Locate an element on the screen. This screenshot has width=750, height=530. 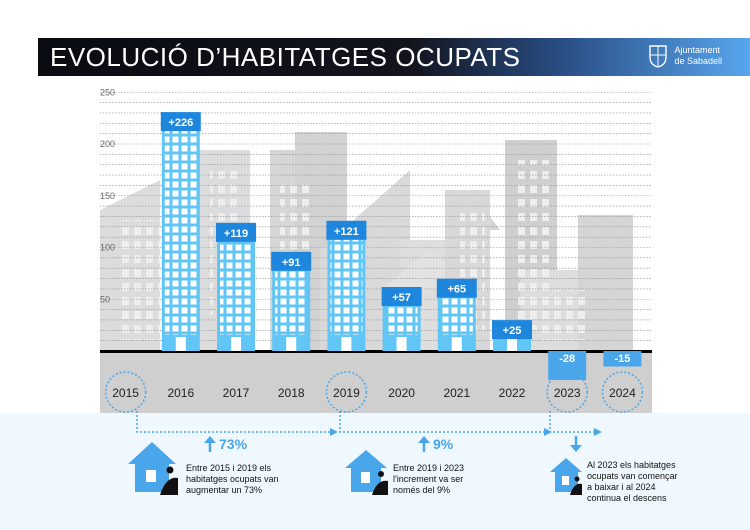
page-title: EVOLUCIÓ D’HABITATGES OCUPATS is located at coordinates (285, 57).